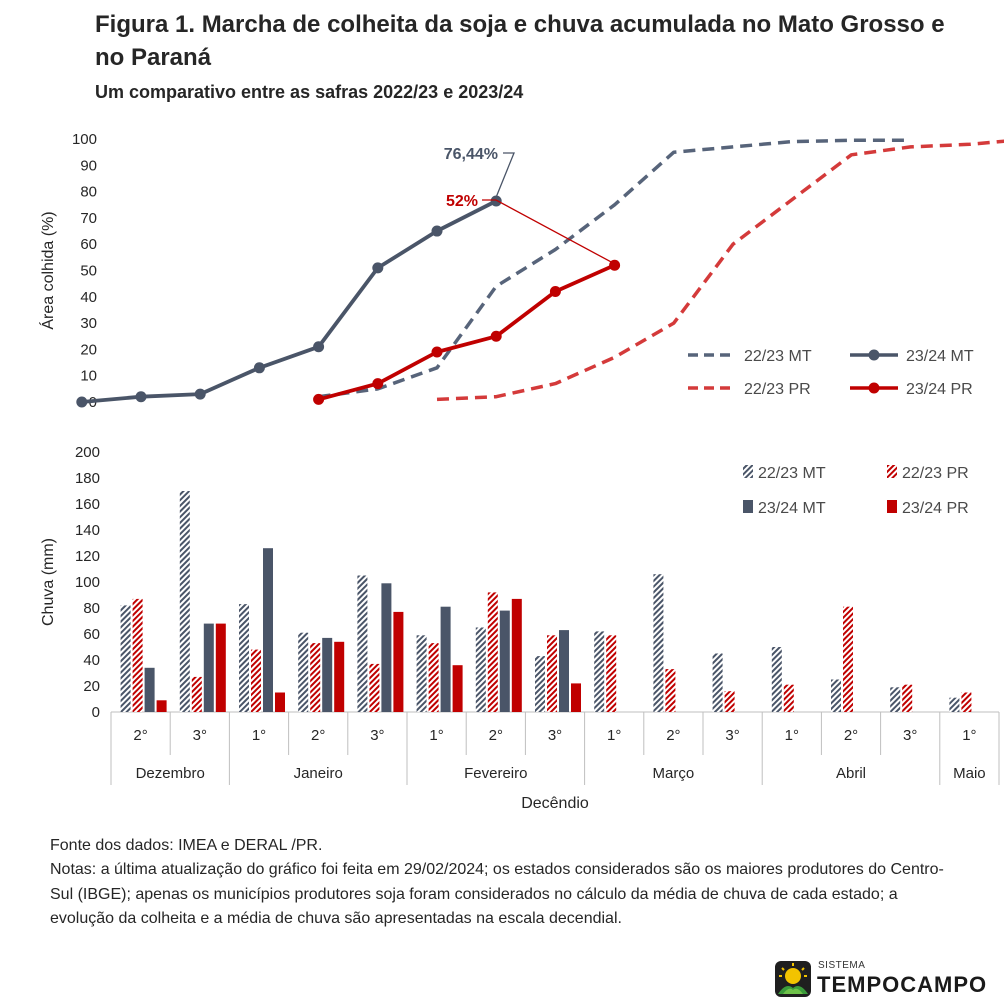 Image resolution: width=1004 pixels, height=1005 pixels. What do you see at coordinates (96, 712) in the screenshot?
I see `y-tick-label-bottom: 0` at bounding box center [96, 712].